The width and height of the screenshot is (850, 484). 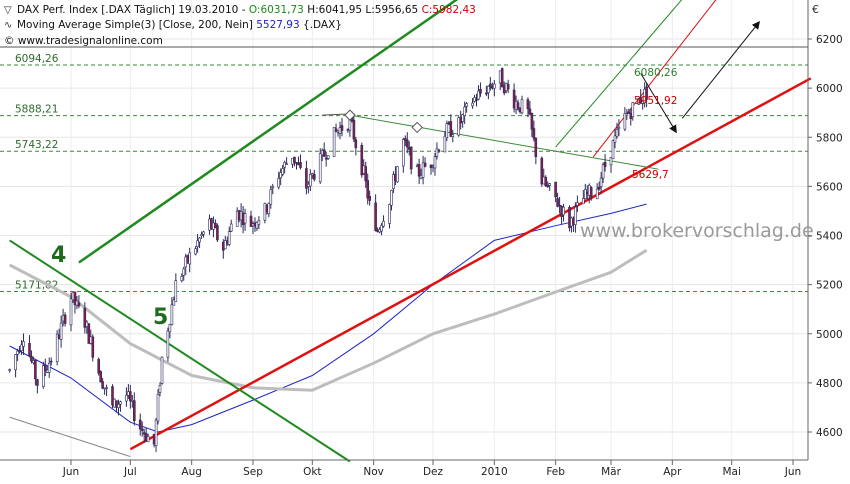 I want to click on projection-arrows, so click(x=541, y=77).